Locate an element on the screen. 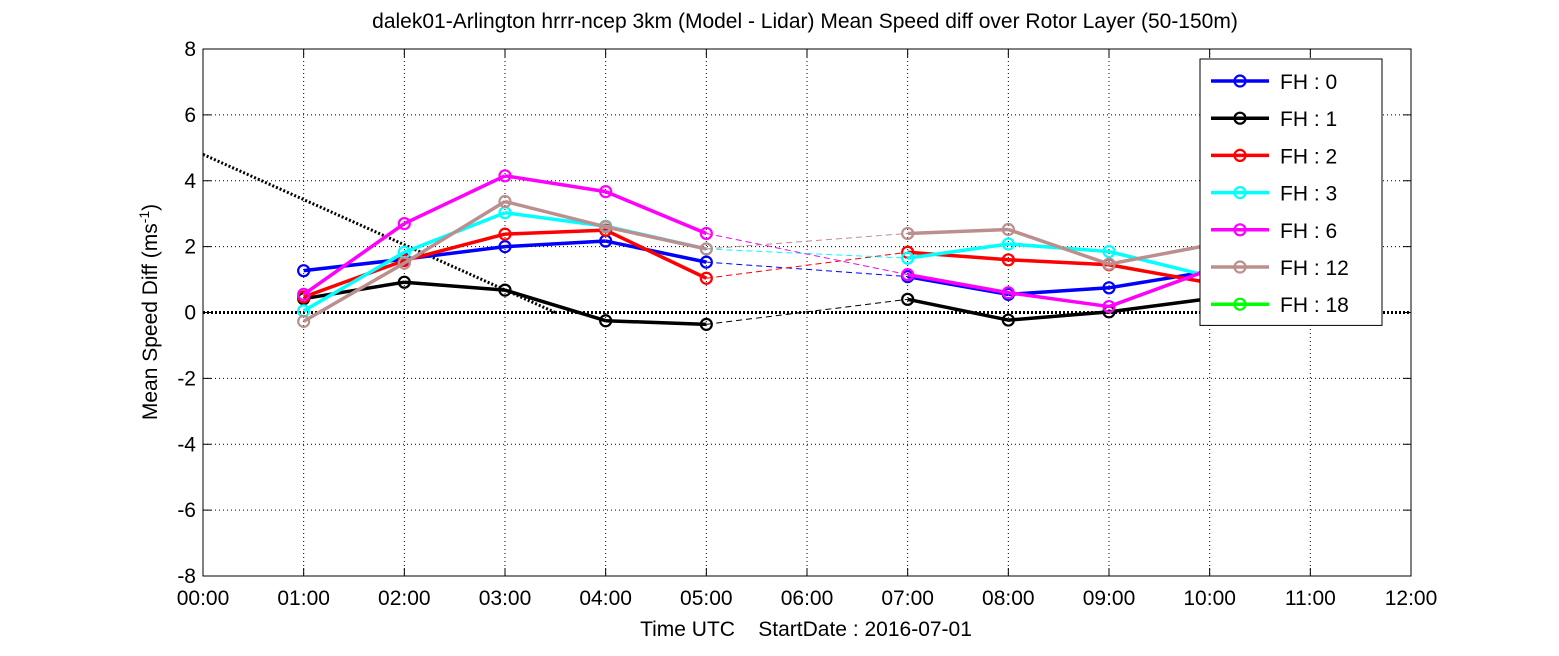 The image size is (1559, 656). y-tick-label: 4 is located at coordinates (190, 181).